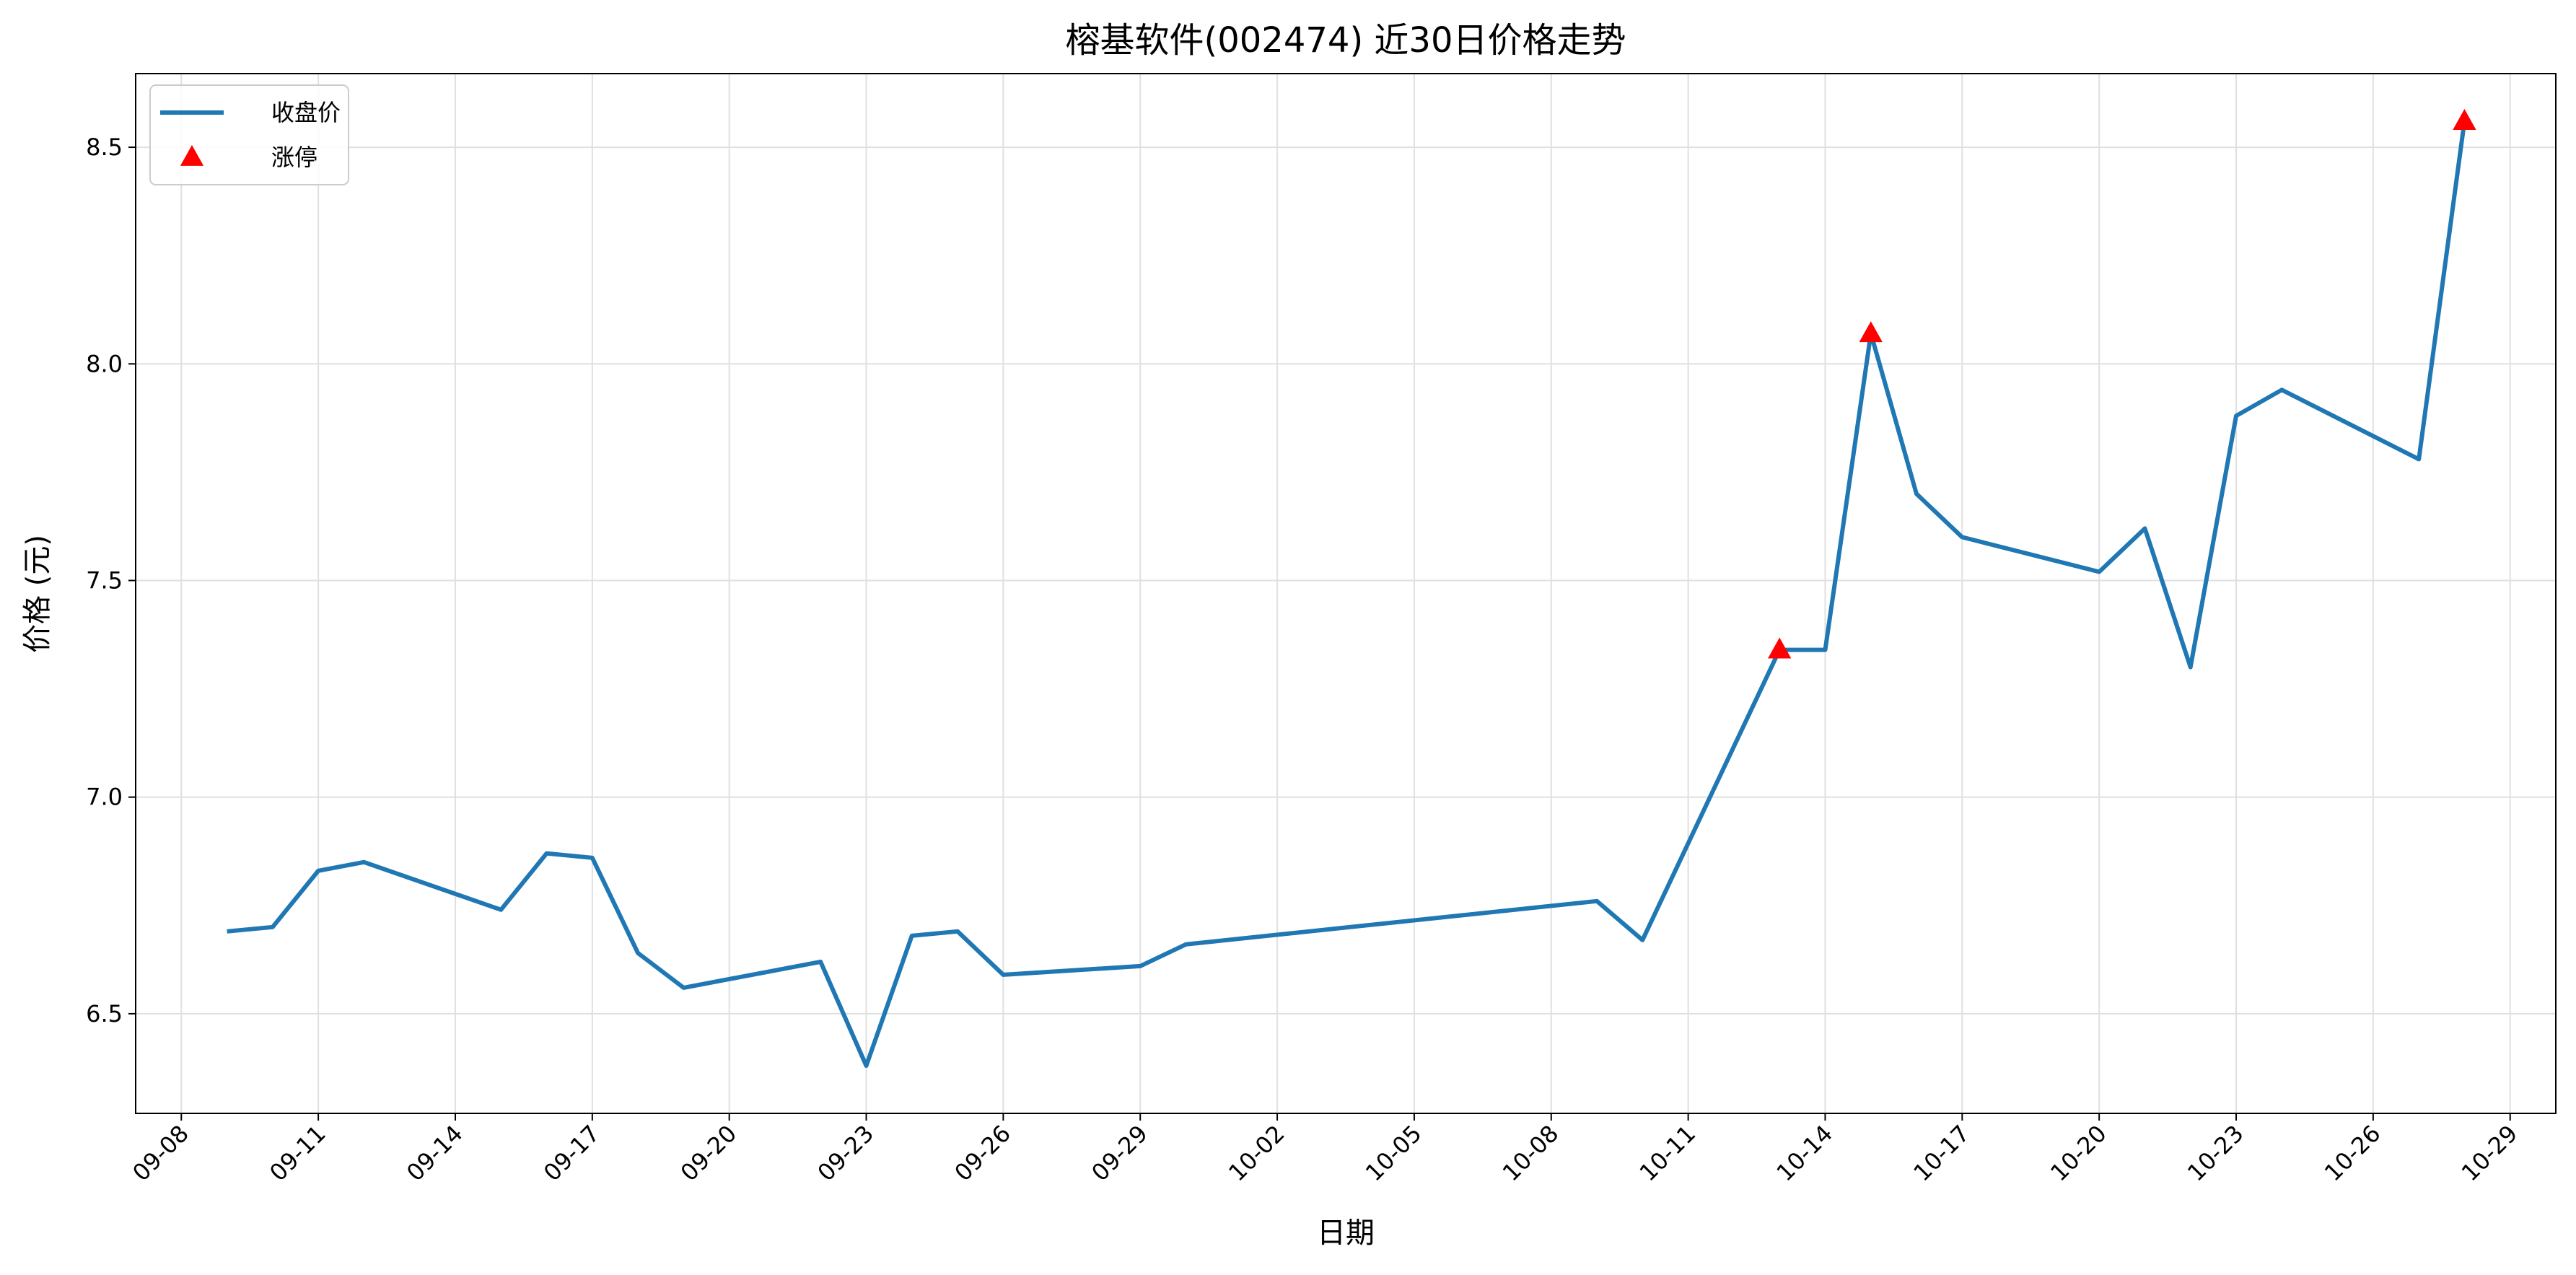 This screenshot has height=1275, width=2576. I want to click on y-tick-label: 8.0, so click(105, 364).